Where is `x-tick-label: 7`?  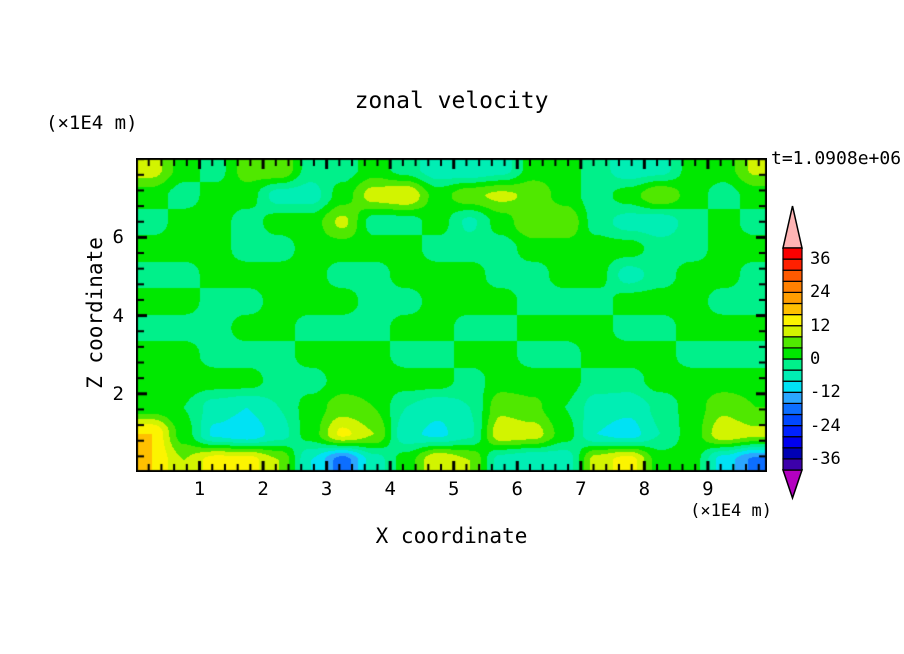 x-tick-label: 7 is located at coordinates (581, 489).